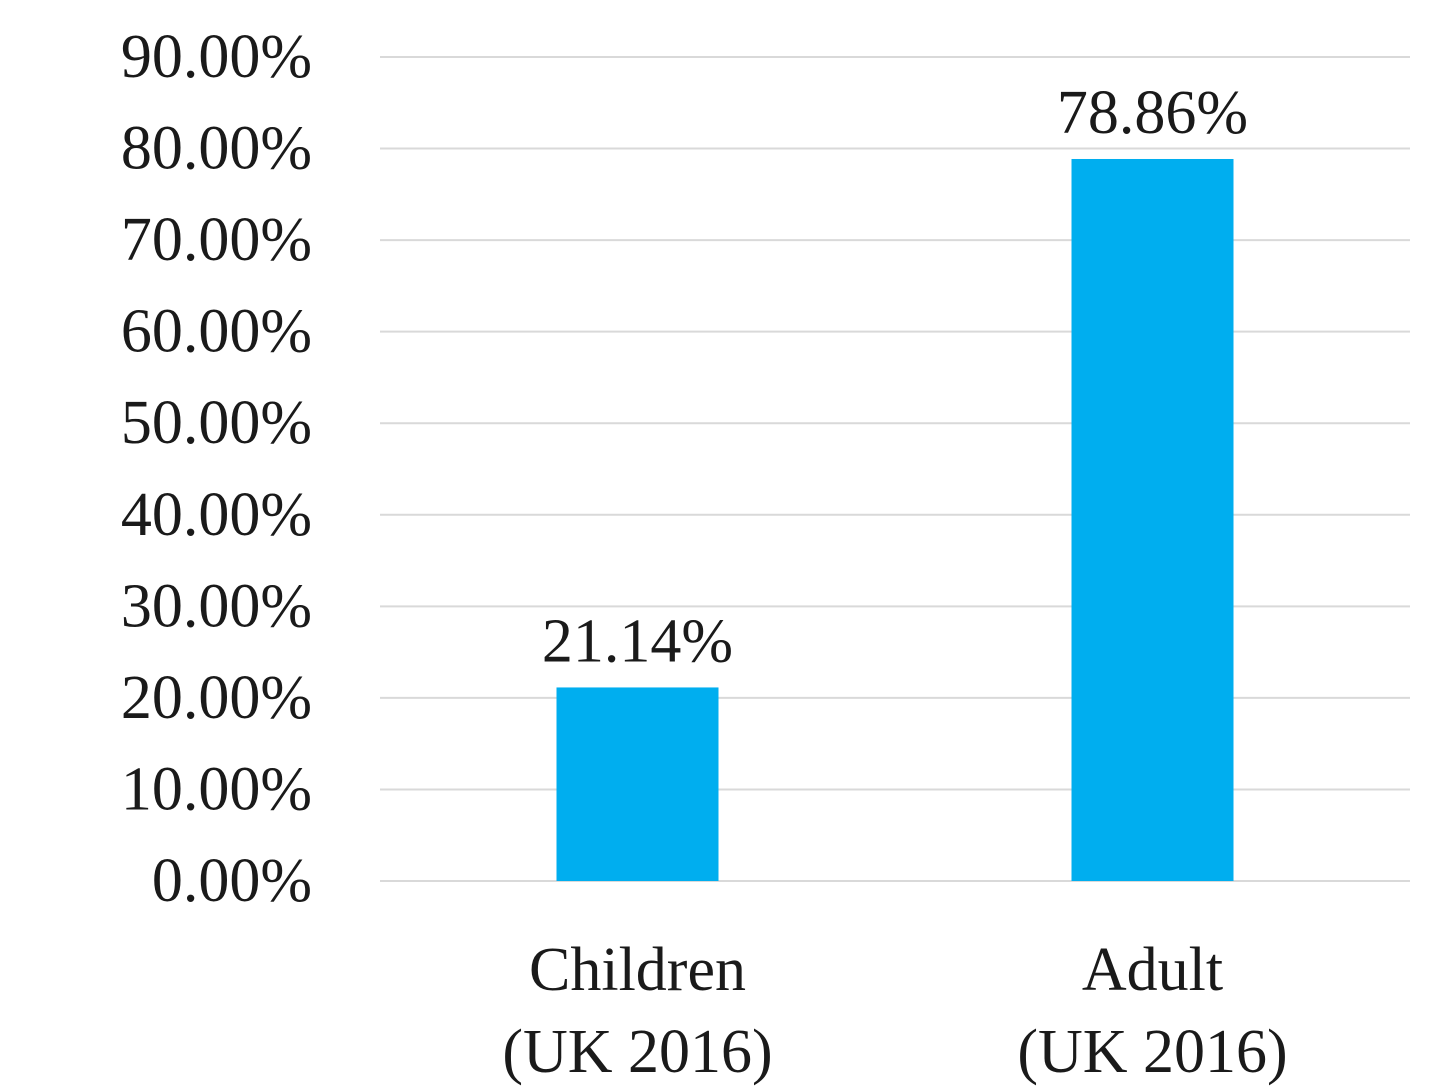  I want to click on y-tick-label: 10.00%, so click(216, 789).